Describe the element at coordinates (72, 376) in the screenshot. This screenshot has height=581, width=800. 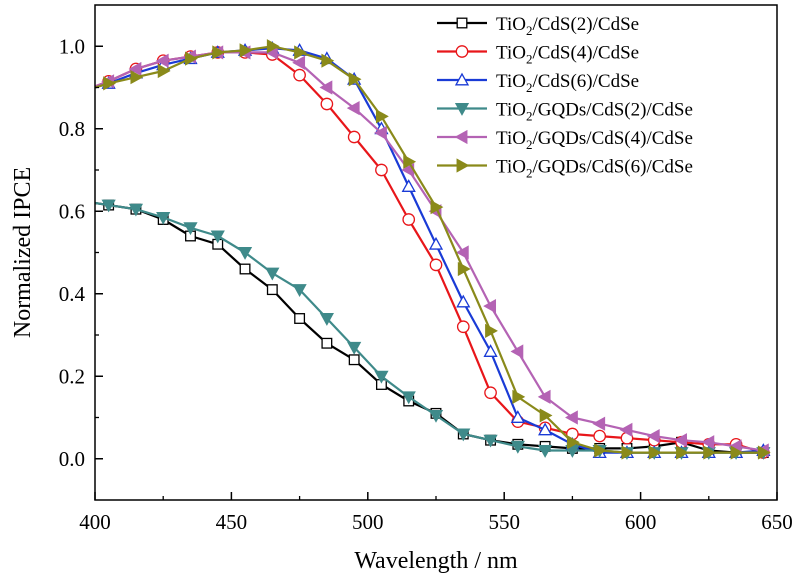
I see `y-tick-label: 0.2` at that location.